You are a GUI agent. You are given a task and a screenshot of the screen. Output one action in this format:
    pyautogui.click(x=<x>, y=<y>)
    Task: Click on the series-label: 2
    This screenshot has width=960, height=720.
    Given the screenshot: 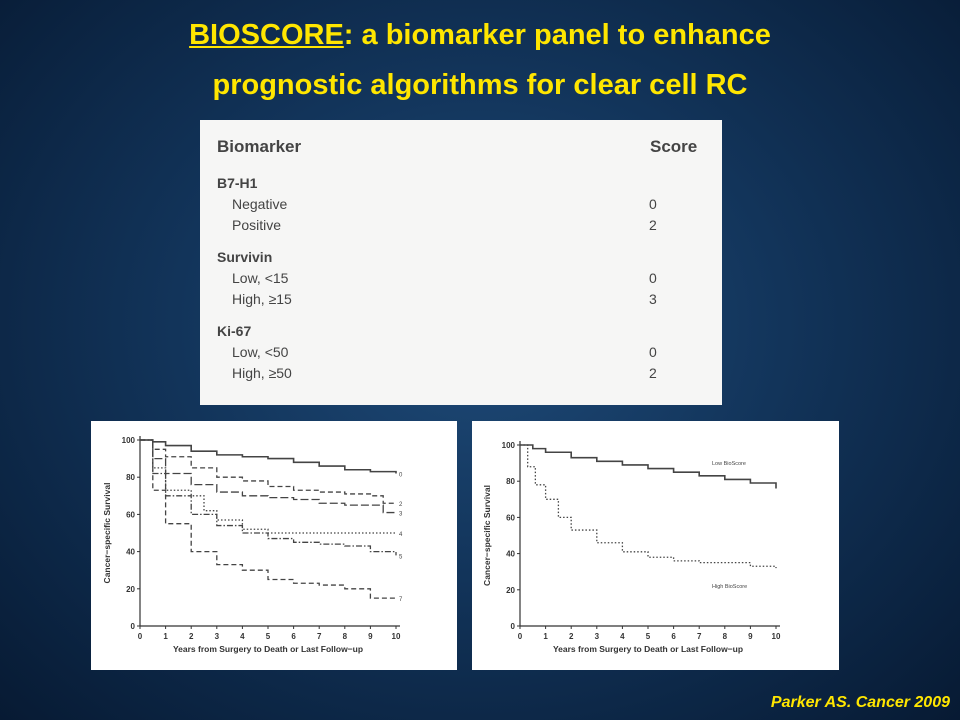 What is the action you would take?
    pyautogui.click(x=401, y=505)
    